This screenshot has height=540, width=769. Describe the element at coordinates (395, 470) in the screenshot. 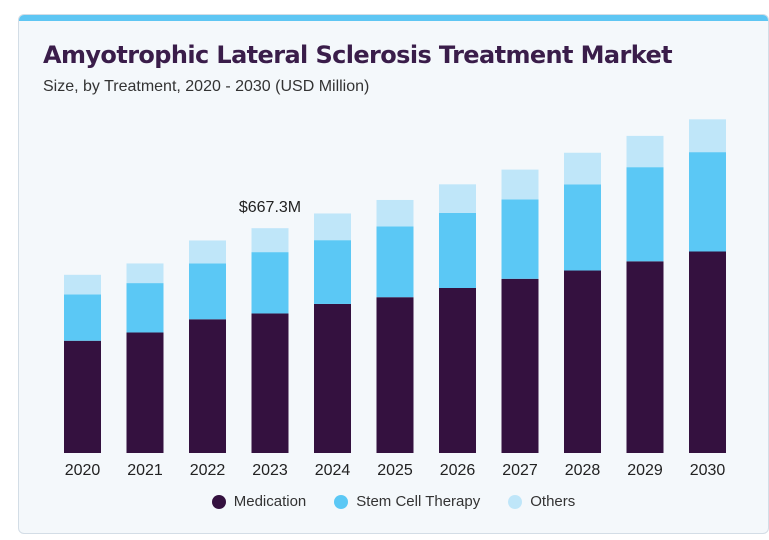

I see `x-tick-label-2025: 2025` at that location.